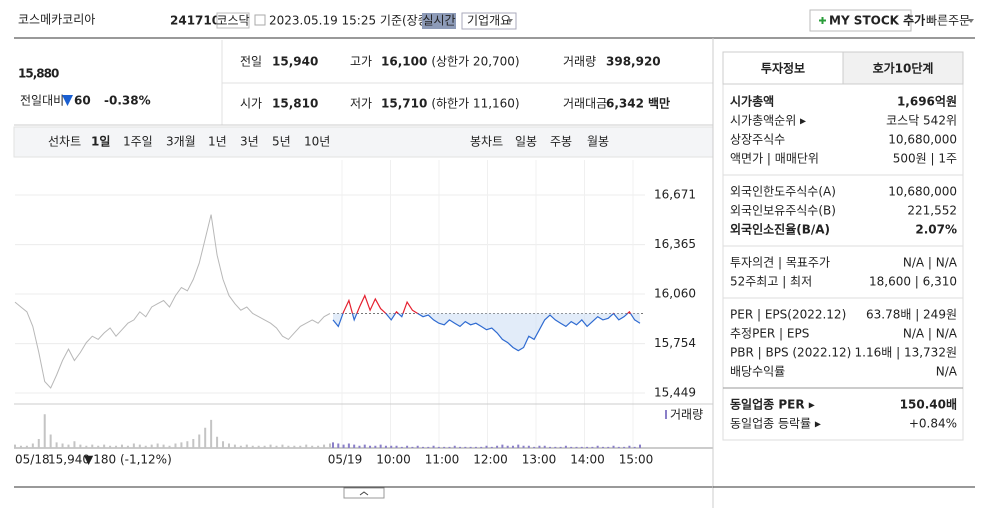  What do you see at coordinates (138, 142) in the screenshot?
I see `period-tab: 1주일` at bounding box center [138, 142].